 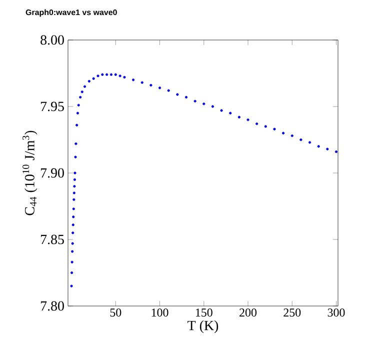 I want to click on x-tick-label: 250, so click(x=292, y=312).